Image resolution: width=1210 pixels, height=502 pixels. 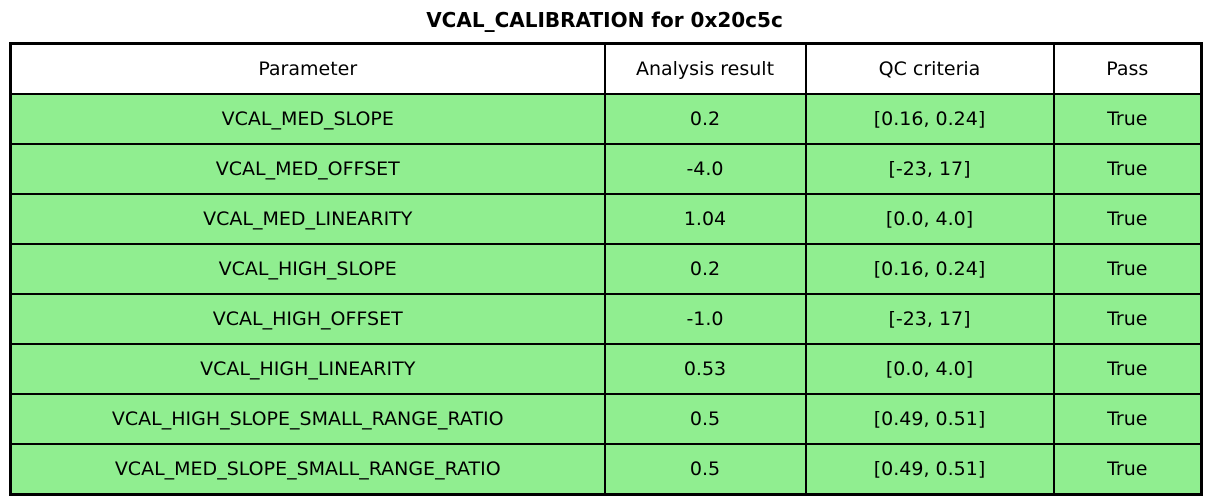 What do you see at coordinates (705, 219) in the screenshot?
I see `cell-analysis-result: 1.04` at bounding box center [705, 219].